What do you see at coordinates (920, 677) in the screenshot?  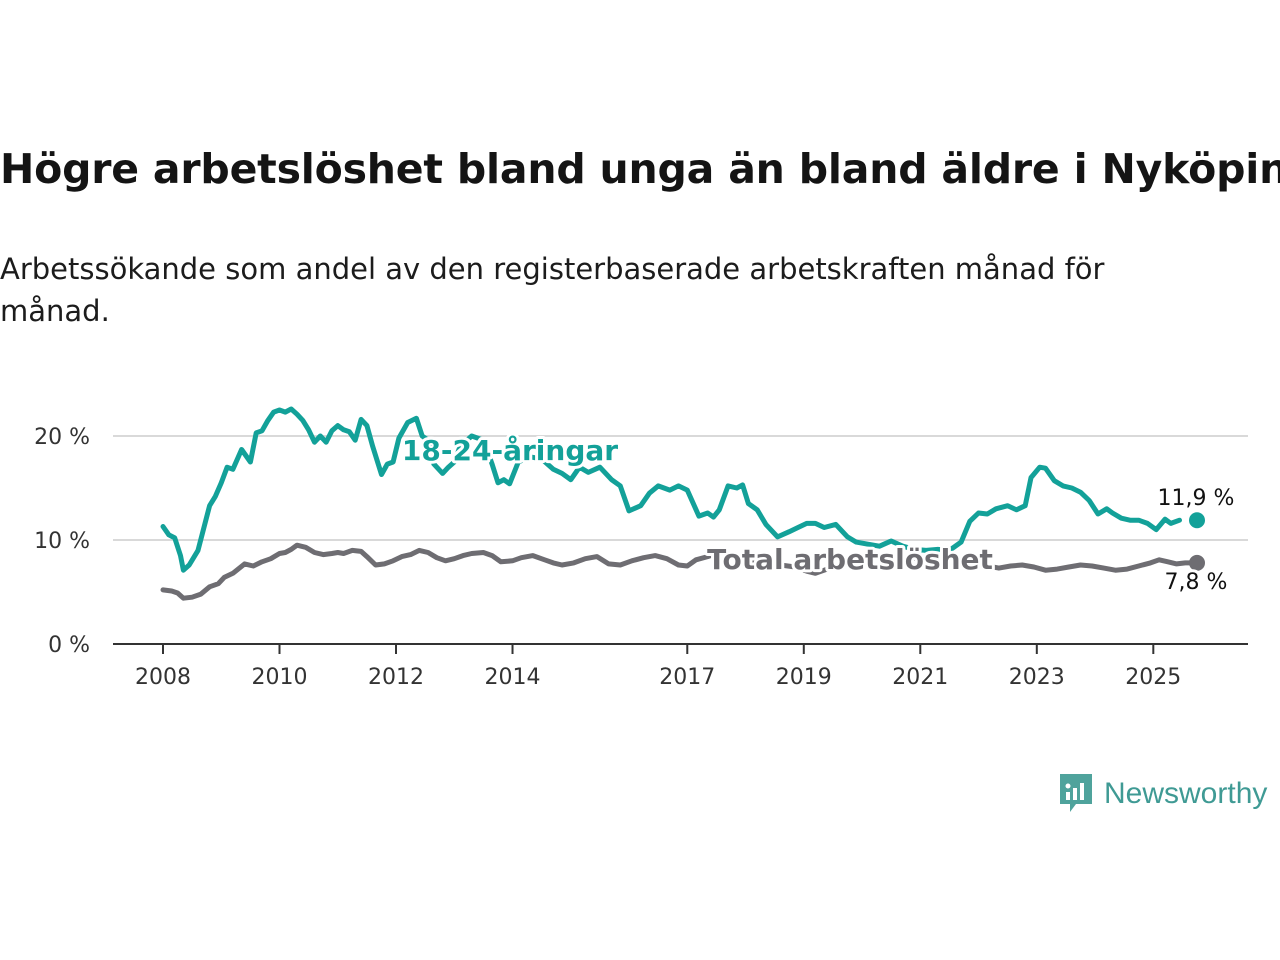 I see `x-tick-label: 2021` at bounding box center [920, 677].